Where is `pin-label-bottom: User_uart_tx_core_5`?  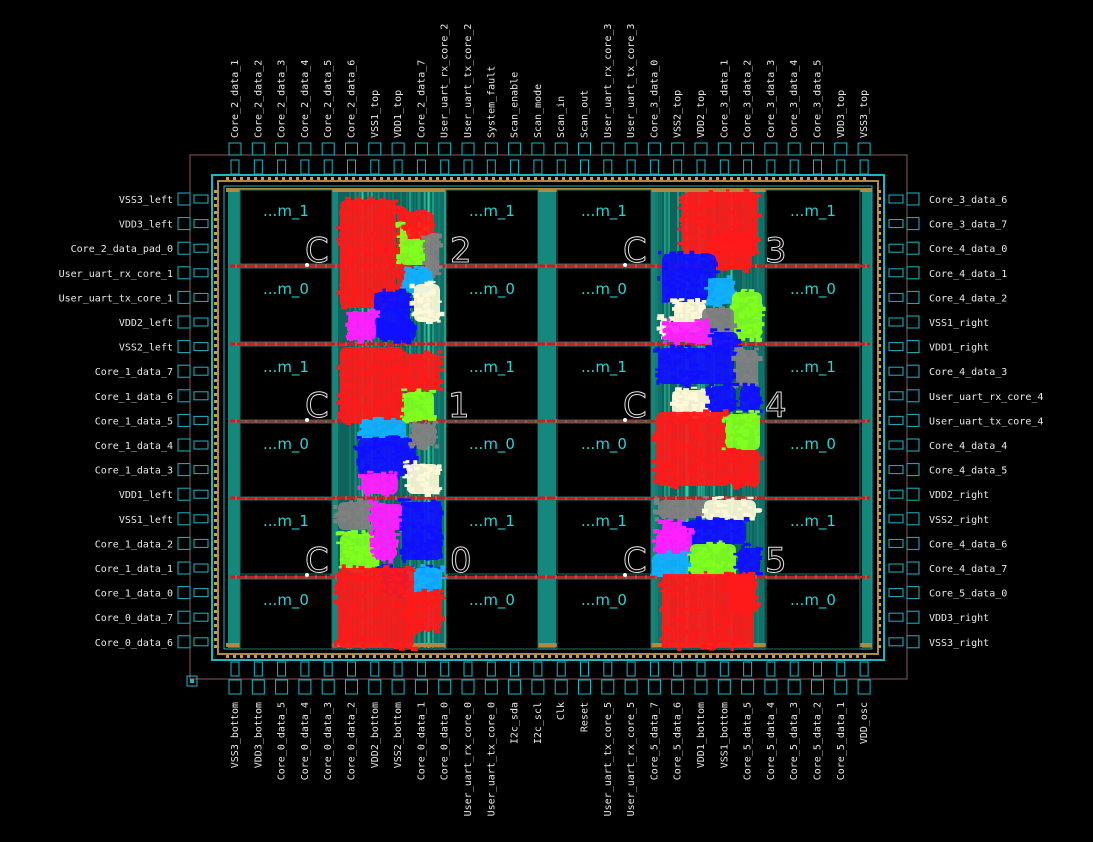 pin-label-bottom: User_uart_tx_core_5 is located at coordinates (608, 759).